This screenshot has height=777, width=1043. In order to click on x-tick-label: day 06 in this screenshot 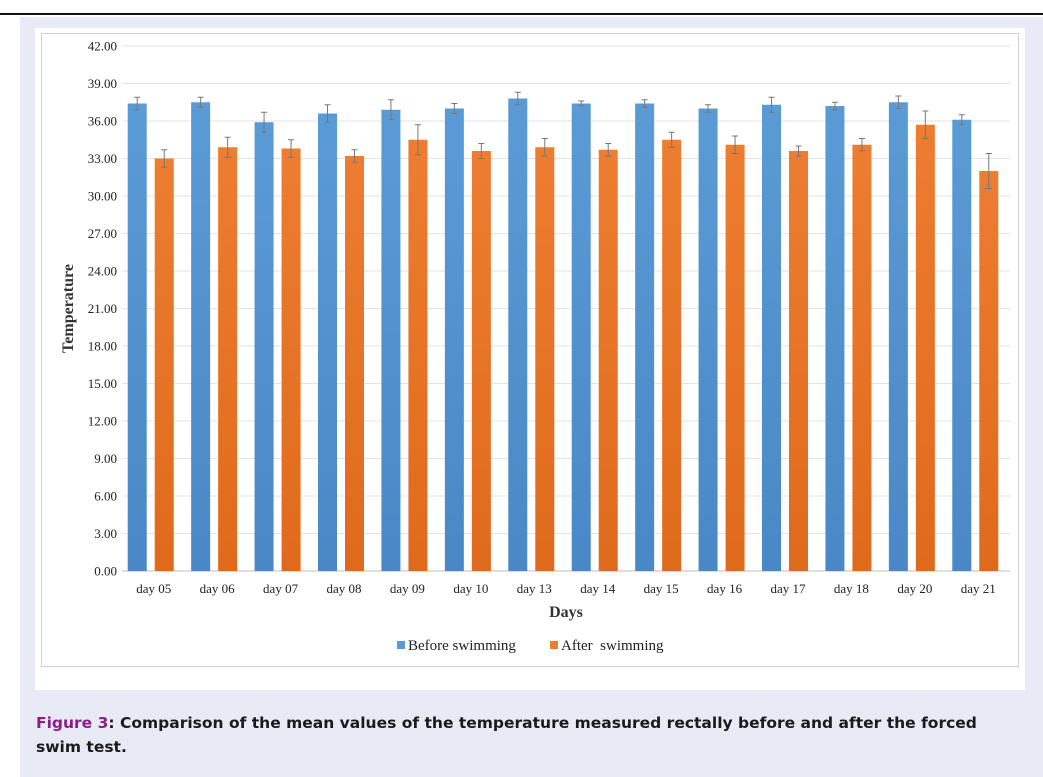, I will do `click(218, 588)`.